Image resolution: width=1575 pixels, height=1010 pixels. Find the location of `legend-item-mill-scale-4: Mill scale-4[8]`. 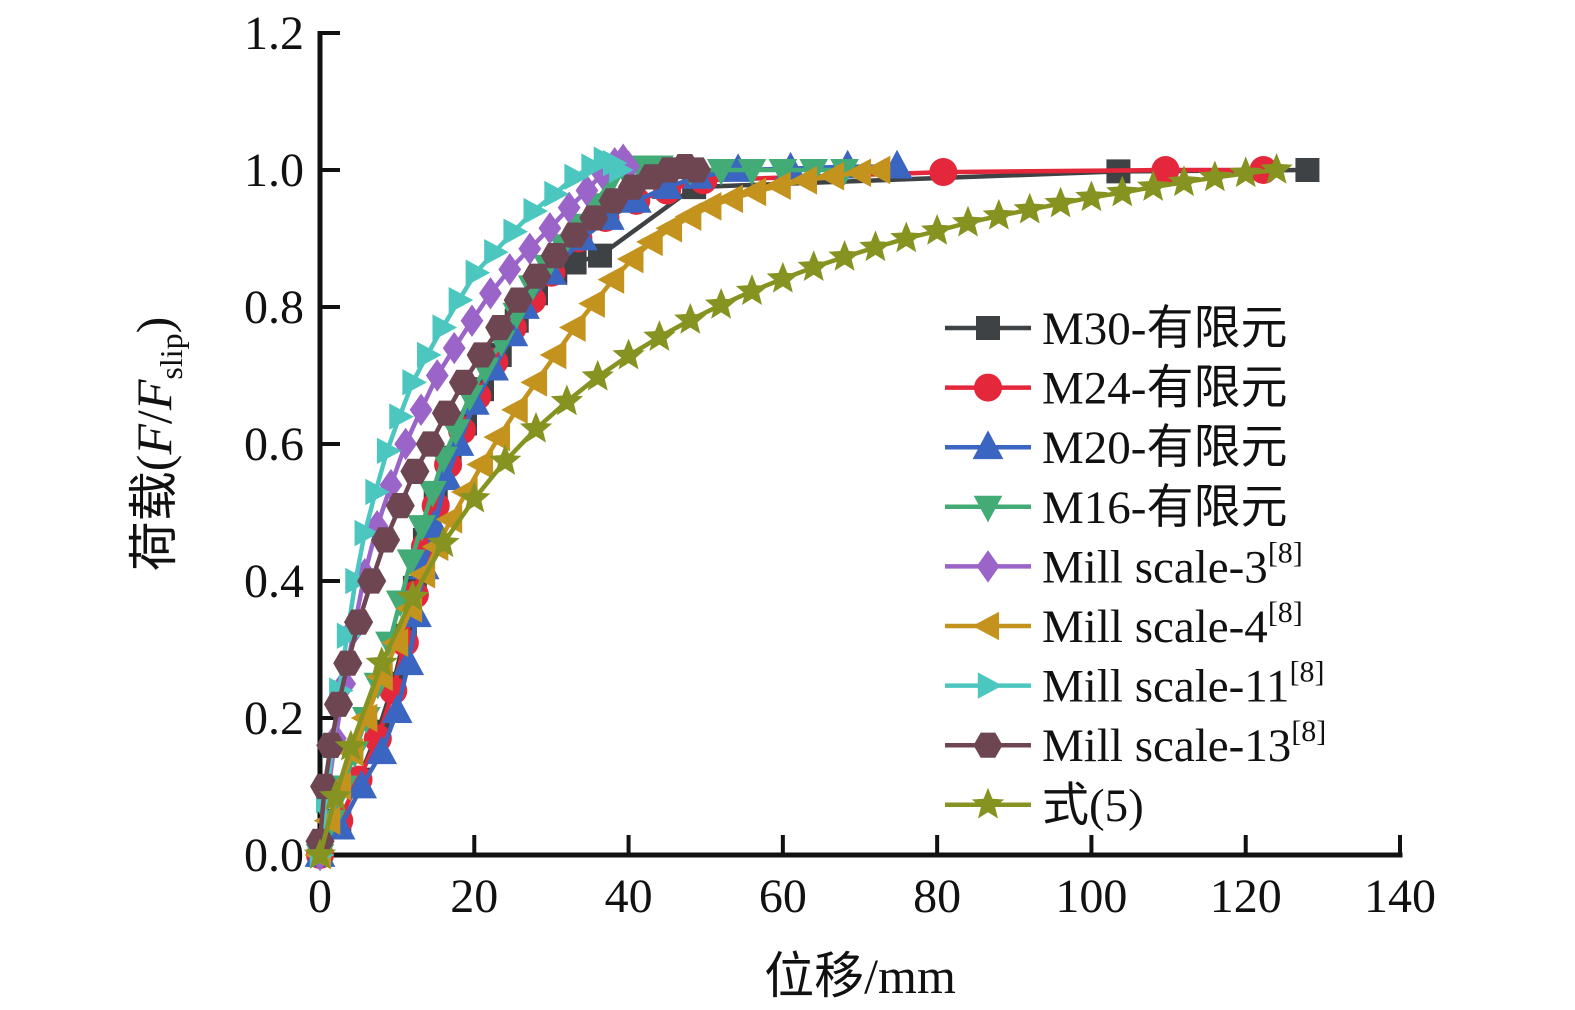

legend-item-mill-scale-4: Mill scale-4[8] is located at coordinates (1124, 624).